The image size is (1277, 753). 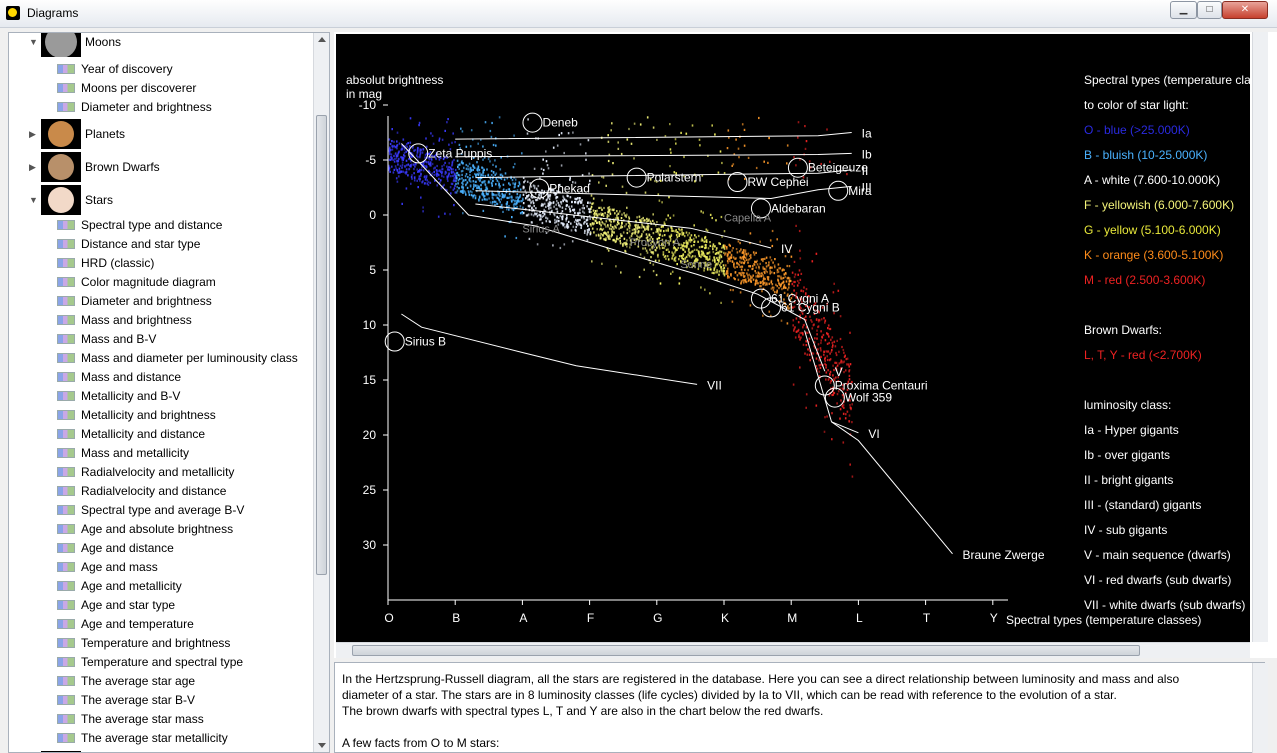 I want to click on legend-title: Spectral types (temperature cla, so click(x=1167, y=80).